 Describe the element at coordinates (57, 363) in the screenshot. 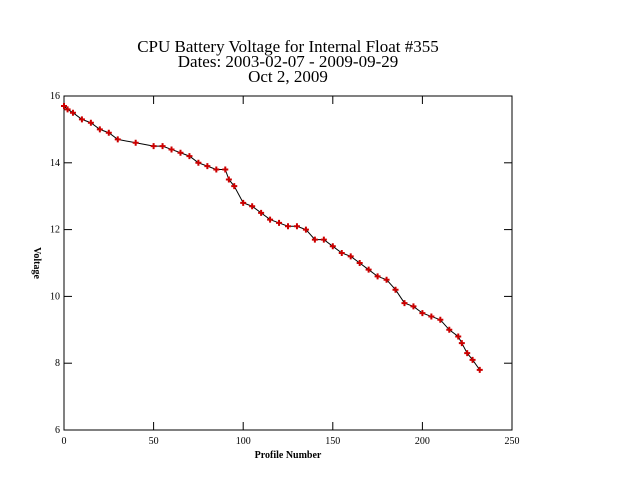

I see `y-tick-label: 8` at that location.